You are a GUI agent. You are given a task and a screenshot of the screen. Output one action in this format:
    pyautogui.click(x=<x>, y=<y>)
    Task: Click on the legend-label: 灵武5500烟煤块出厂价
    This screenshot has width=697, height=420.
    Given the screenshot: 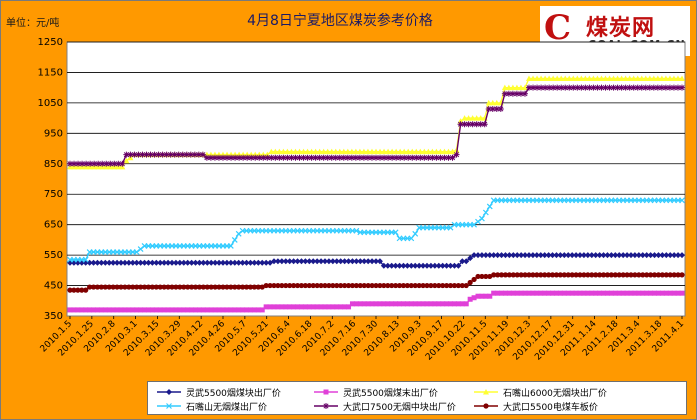 What is the action you would take?
    pyautogui.click(x=233, y=394)
    